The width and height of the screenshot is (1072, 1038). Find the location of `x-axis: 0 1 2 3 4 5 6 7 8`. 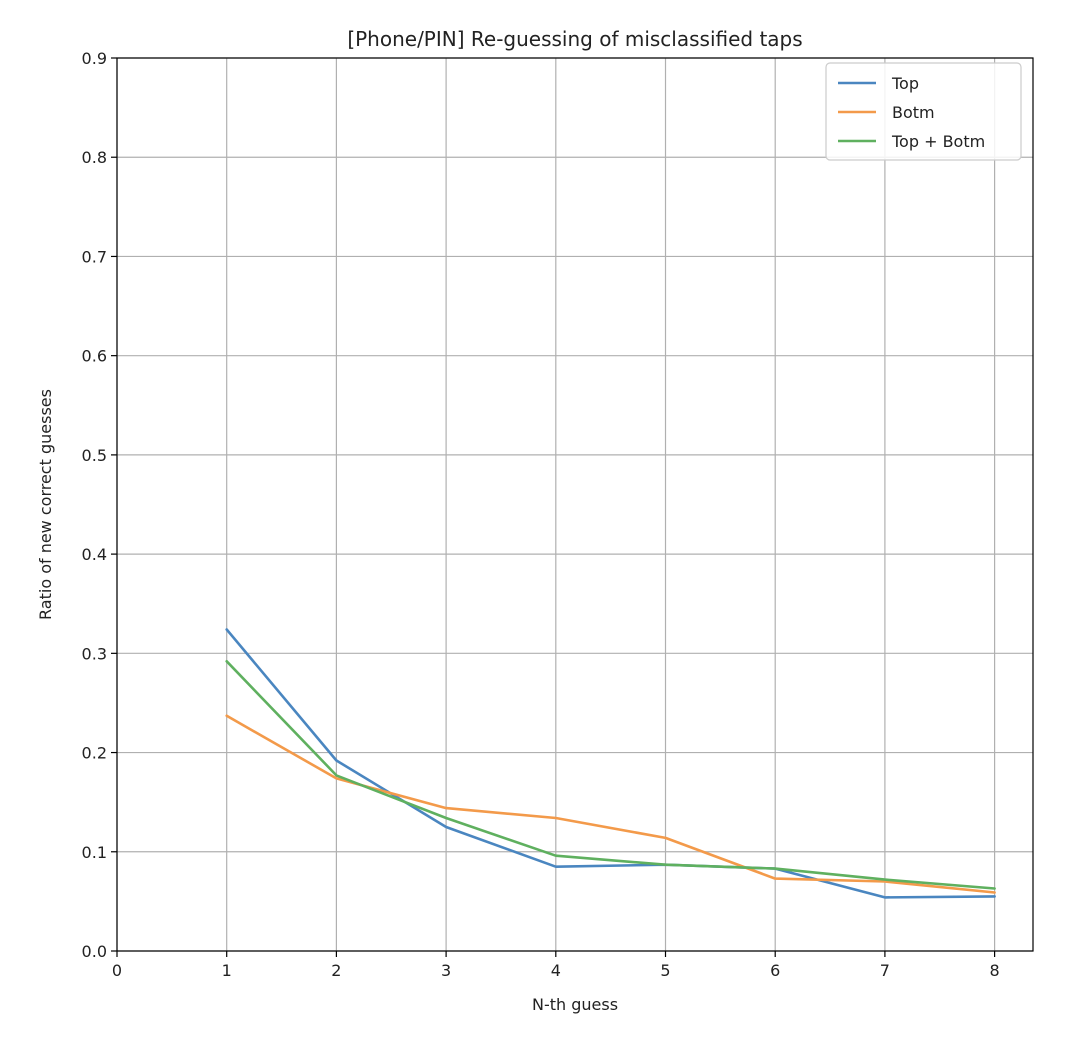

x-axis: 0 1 2 3 4 5 6 7 8 is located at coordinates (556, 965).